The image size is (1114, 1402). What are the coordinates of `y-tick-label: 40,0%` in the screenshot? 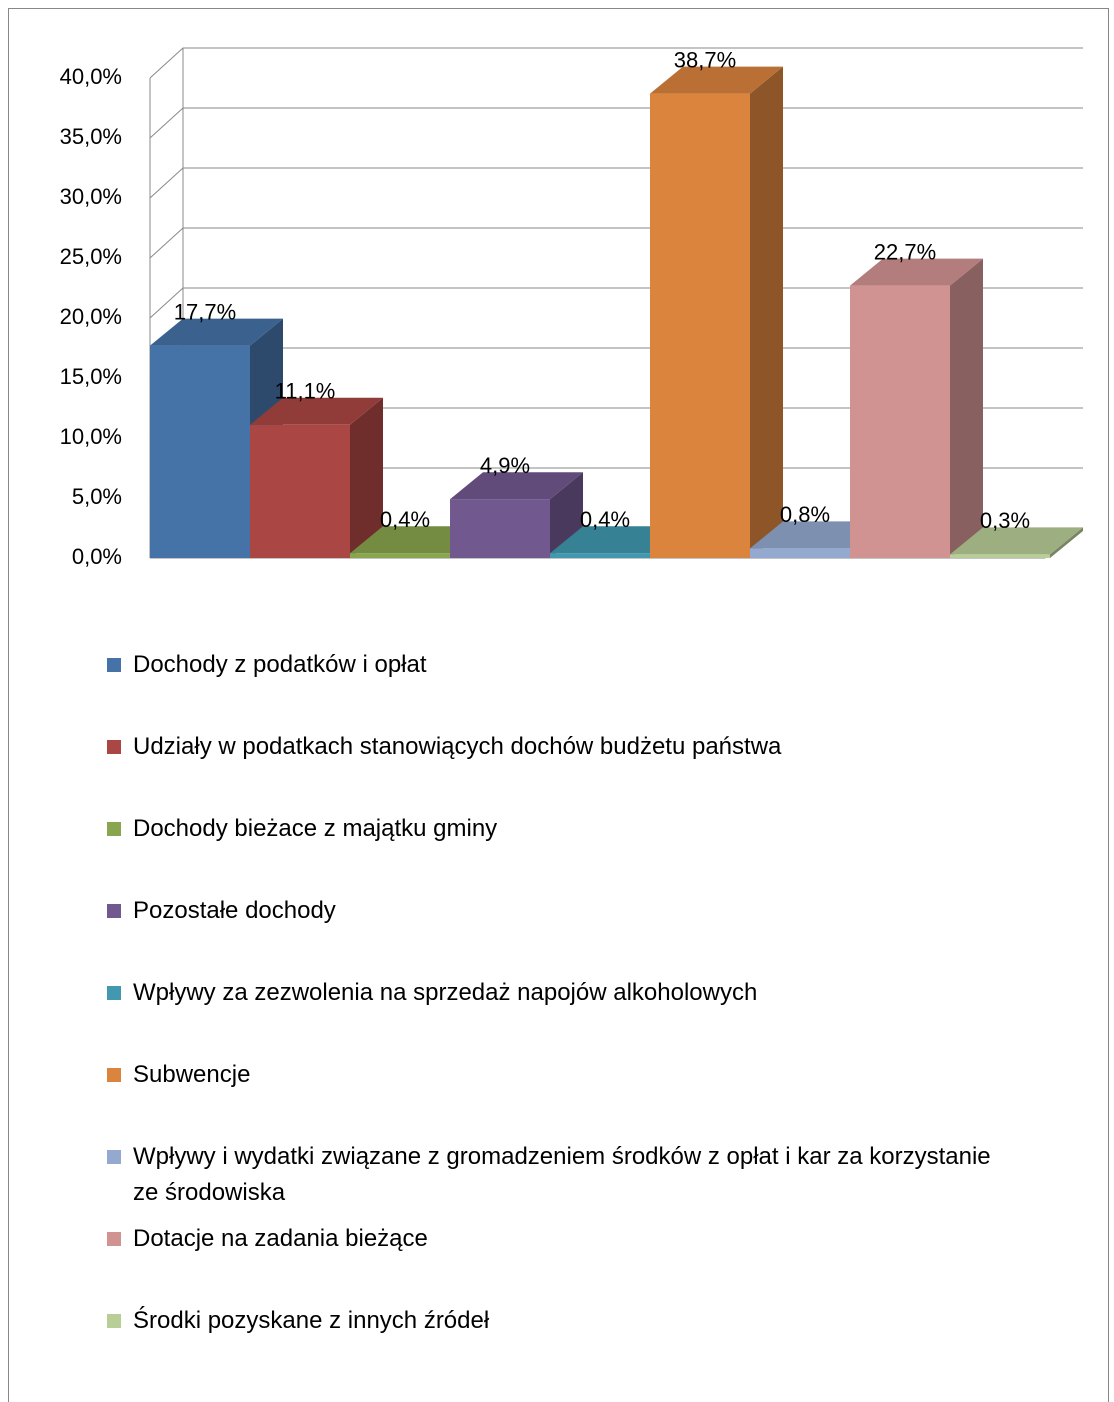 It's located at (91, 76).